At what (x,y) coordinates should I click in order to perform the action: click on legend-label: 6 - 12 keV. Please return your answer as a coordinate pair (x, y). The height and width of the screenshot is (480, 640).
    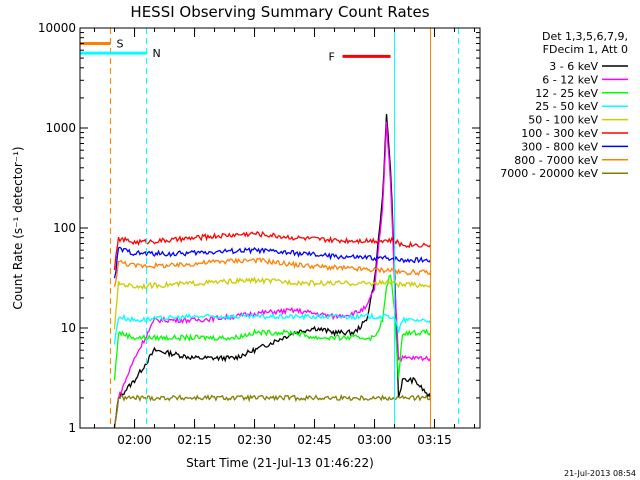
    Looking at the image, I should click on (570, 79).